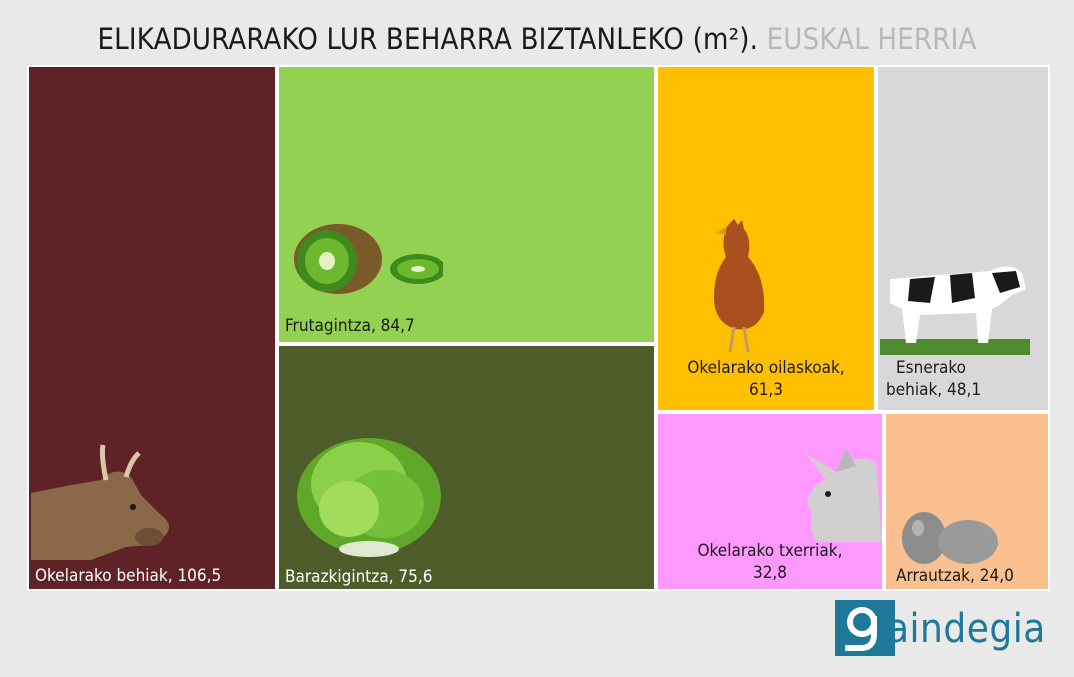  I want to click on title-region: EUSKAL HERRIA, so click(871, 39).